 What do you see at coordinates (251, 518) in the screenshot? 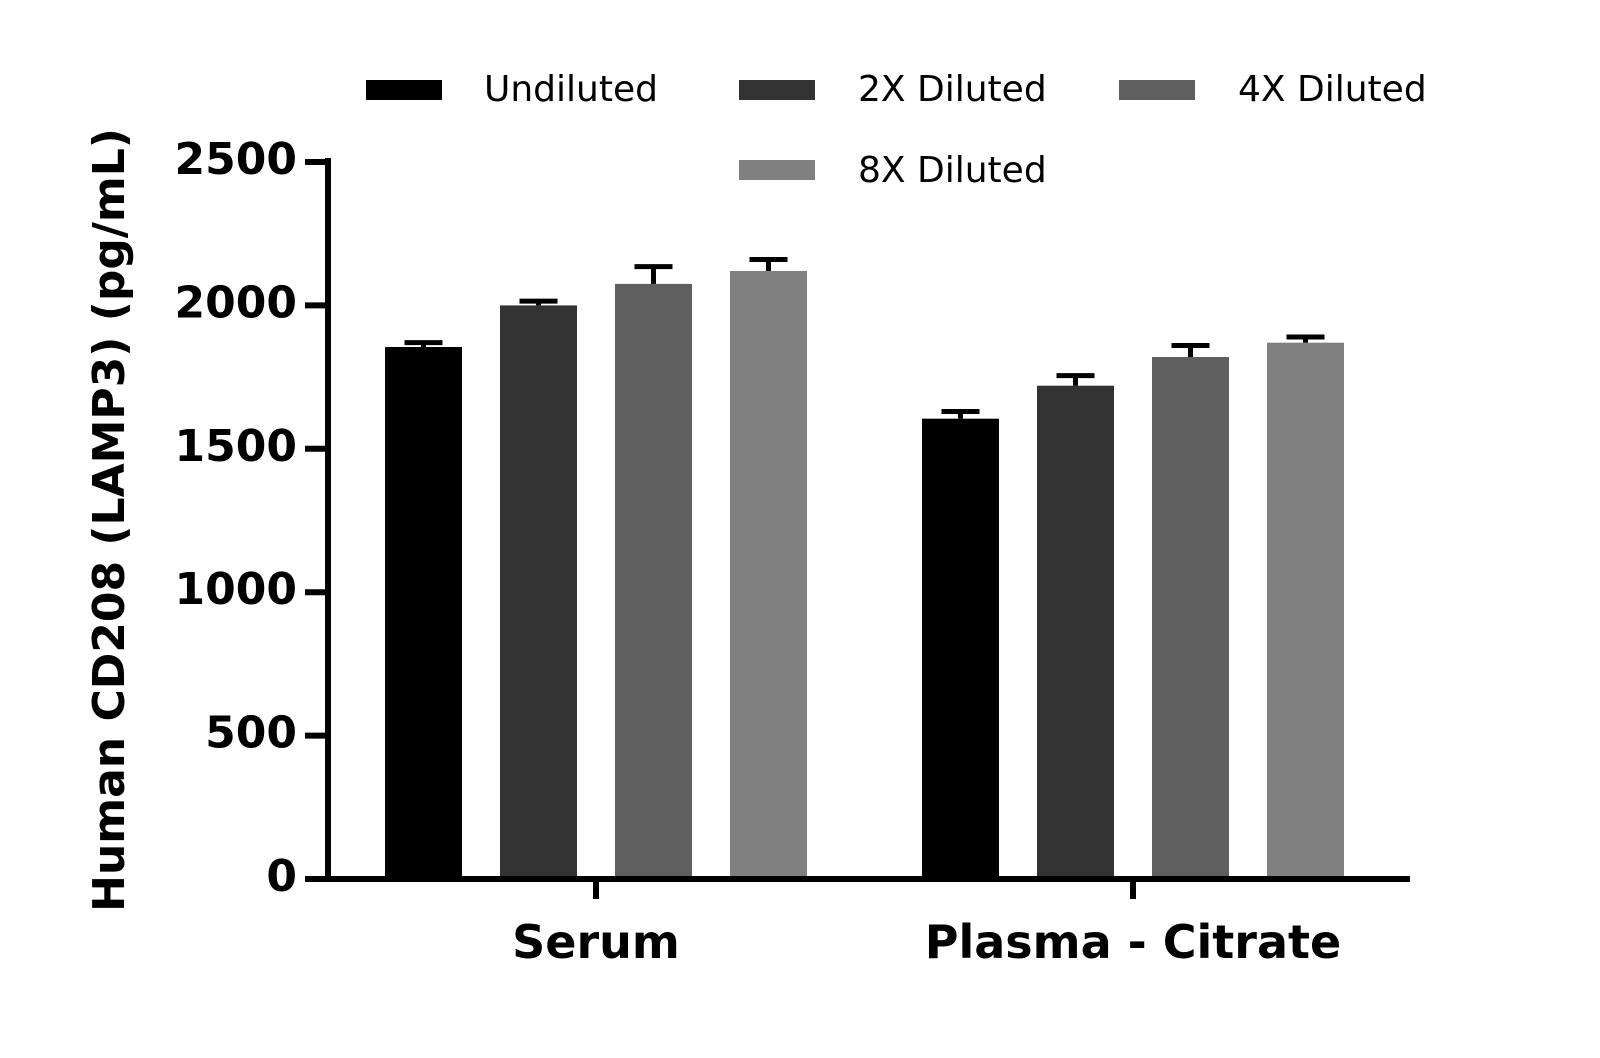
I see `y-ticks: 0 500 1000 1500 2000 2500` at bounding box center [251, 518].